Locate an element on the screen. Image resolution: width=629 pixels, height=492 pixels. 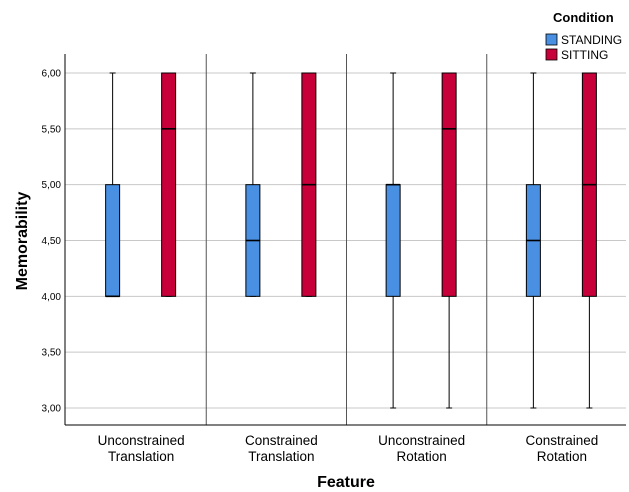
x-axis-title: Feature is located at coordinates (346, 482).